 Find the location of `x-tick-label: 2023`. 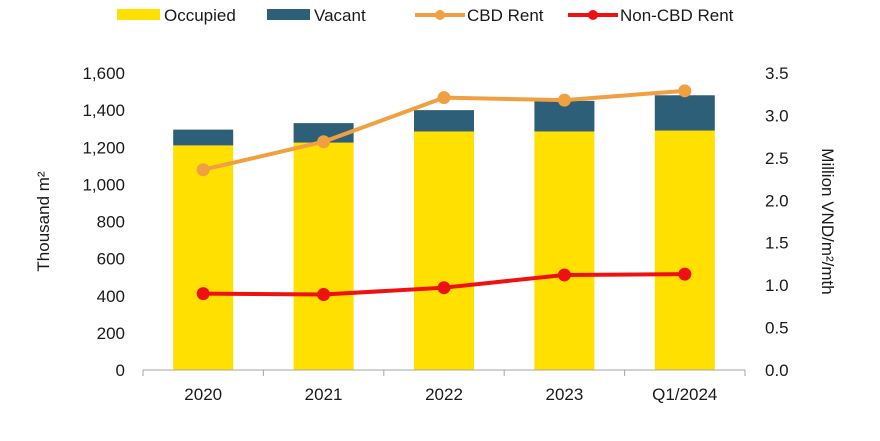

x-tick-label: 2023 is located at coordinates (564, 394).